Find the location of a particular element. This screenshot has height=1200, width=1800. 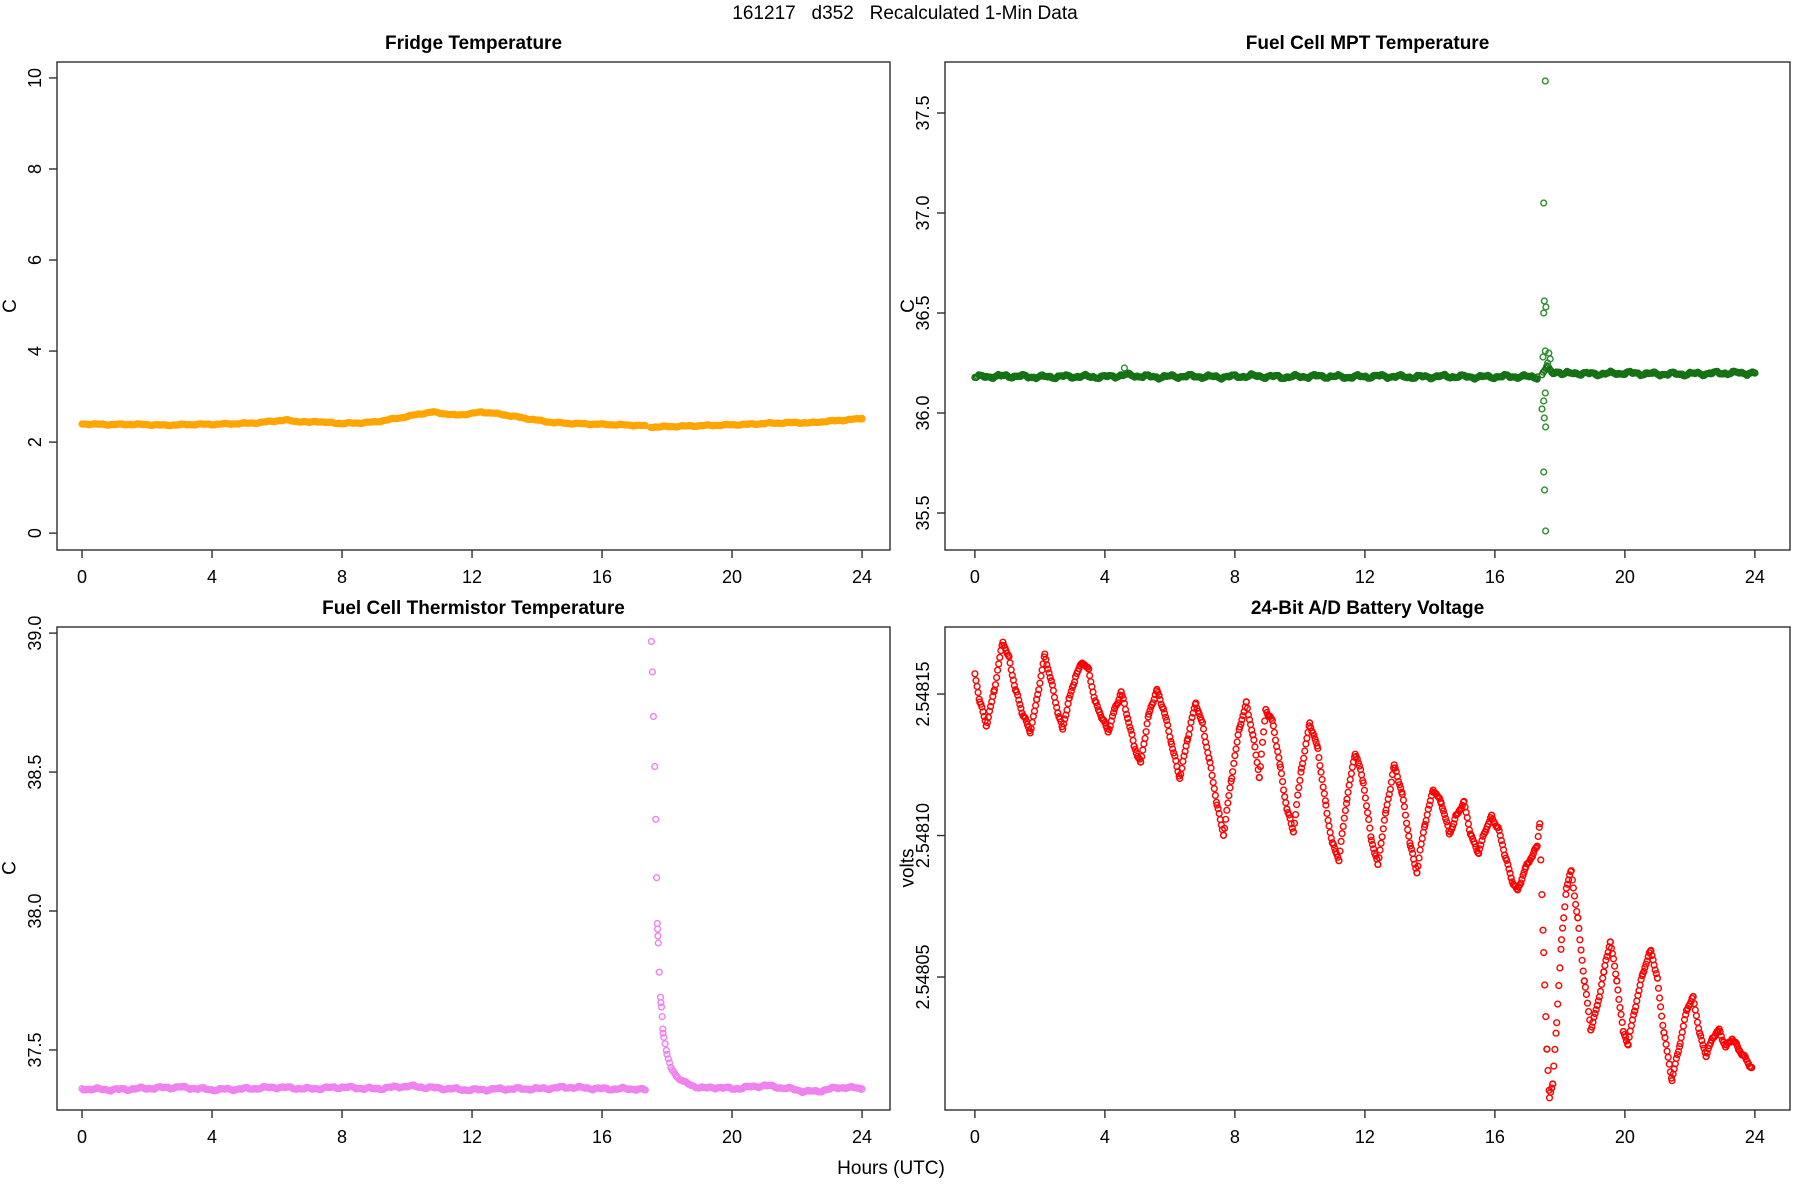

y-tick-label: 39.0 is located at coordinates (35, 633).